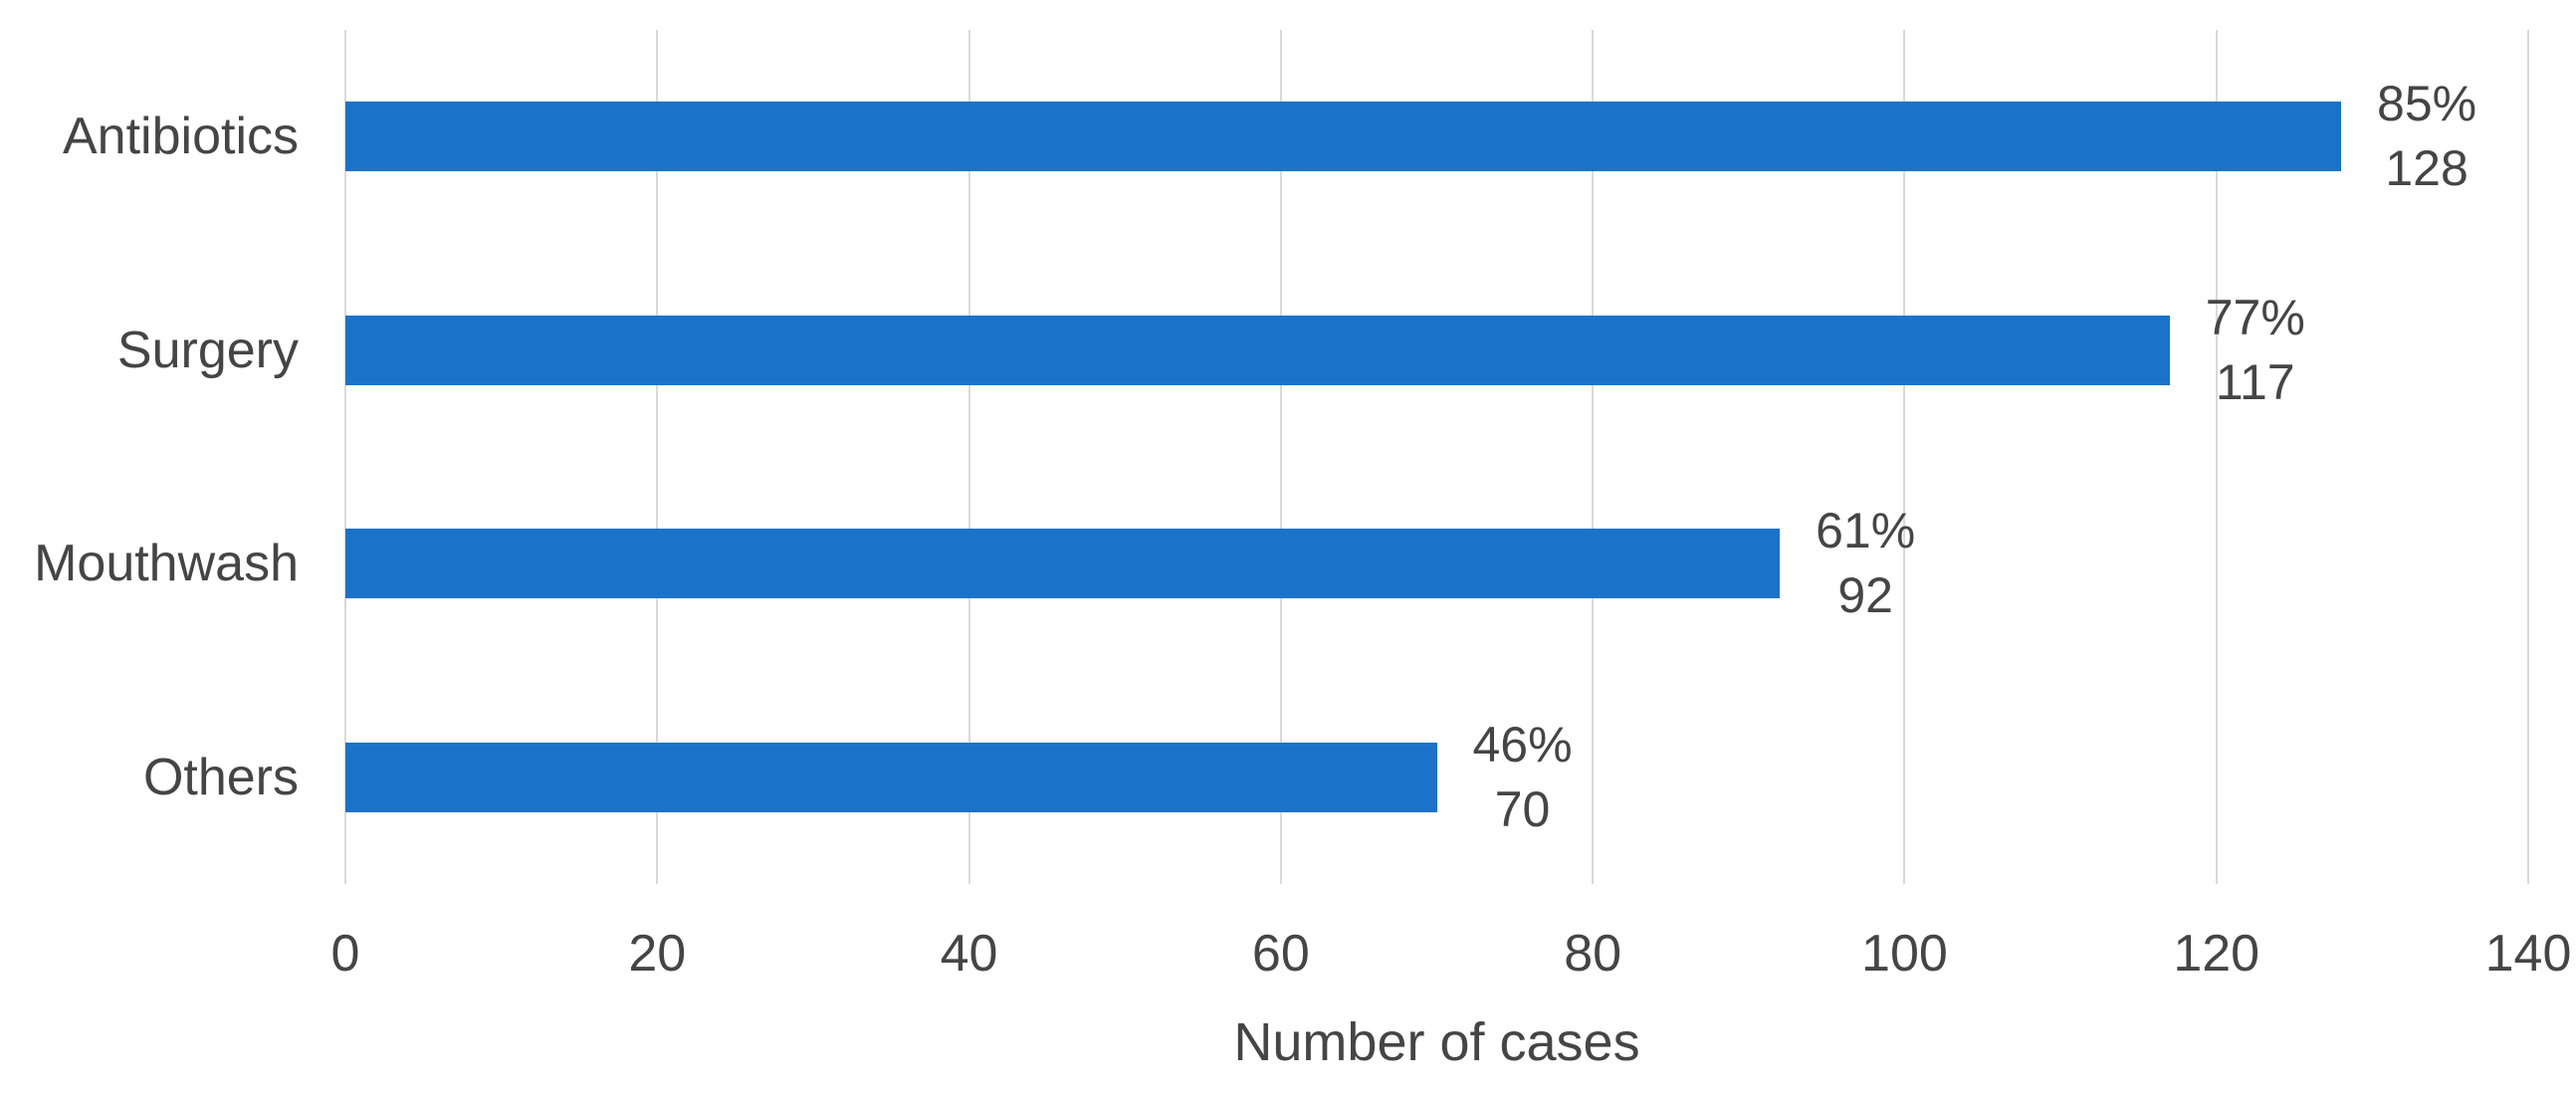  I want to click on data-label-others: 46% 70, so click(1523, 778).